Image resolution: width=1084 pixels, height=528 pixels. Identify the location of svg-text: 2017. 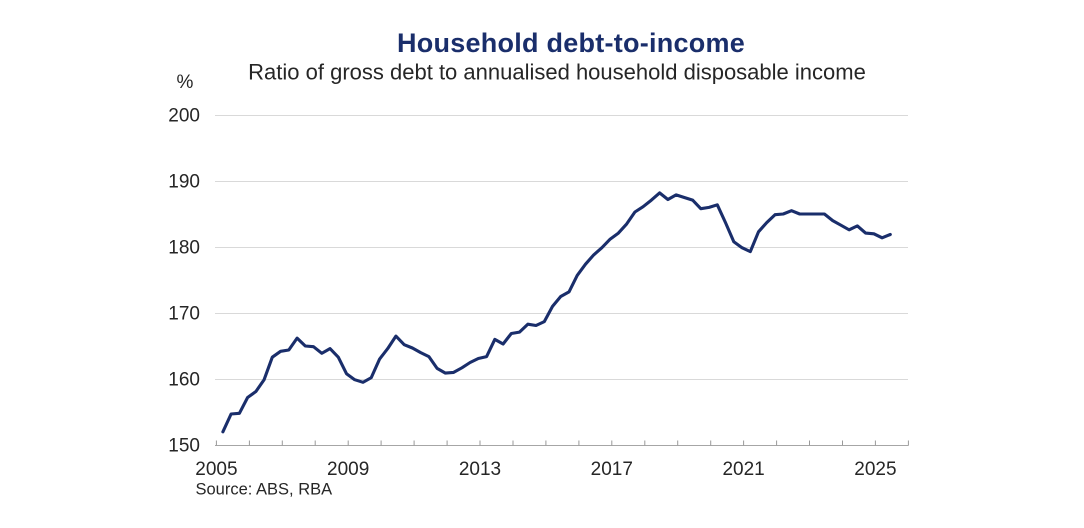
(612, 469).